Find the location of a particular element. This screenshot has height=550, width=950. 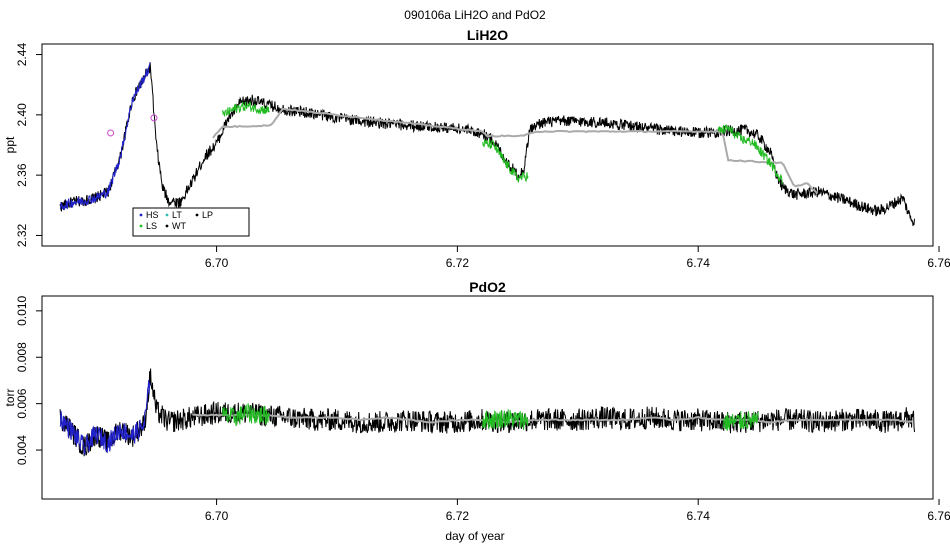

pdo2-y-tick-label: 0.008 is located at coordinates (22, 357).